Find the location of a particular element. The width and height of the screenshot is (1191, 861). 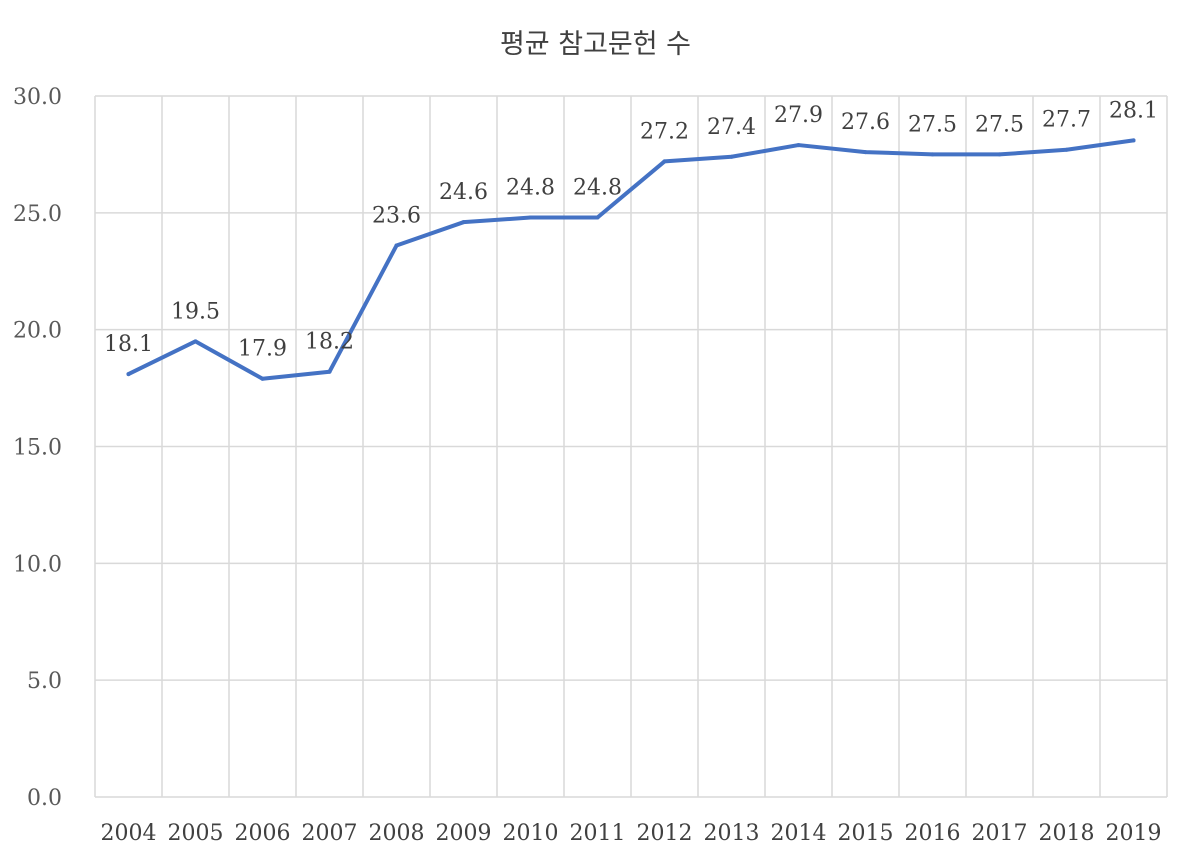

x-tick-label: 2011 is located at coordinates (598, 833).